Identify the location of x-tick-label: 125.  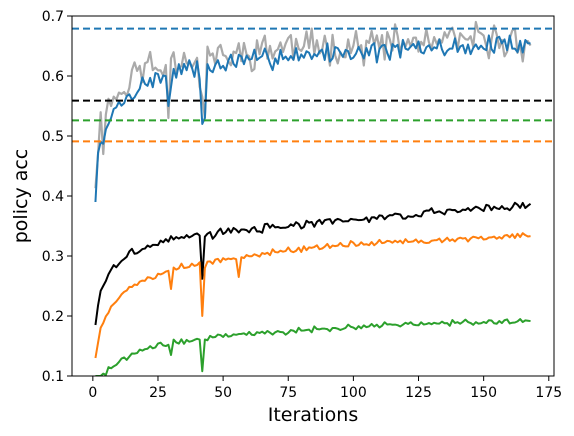
(418, 393).